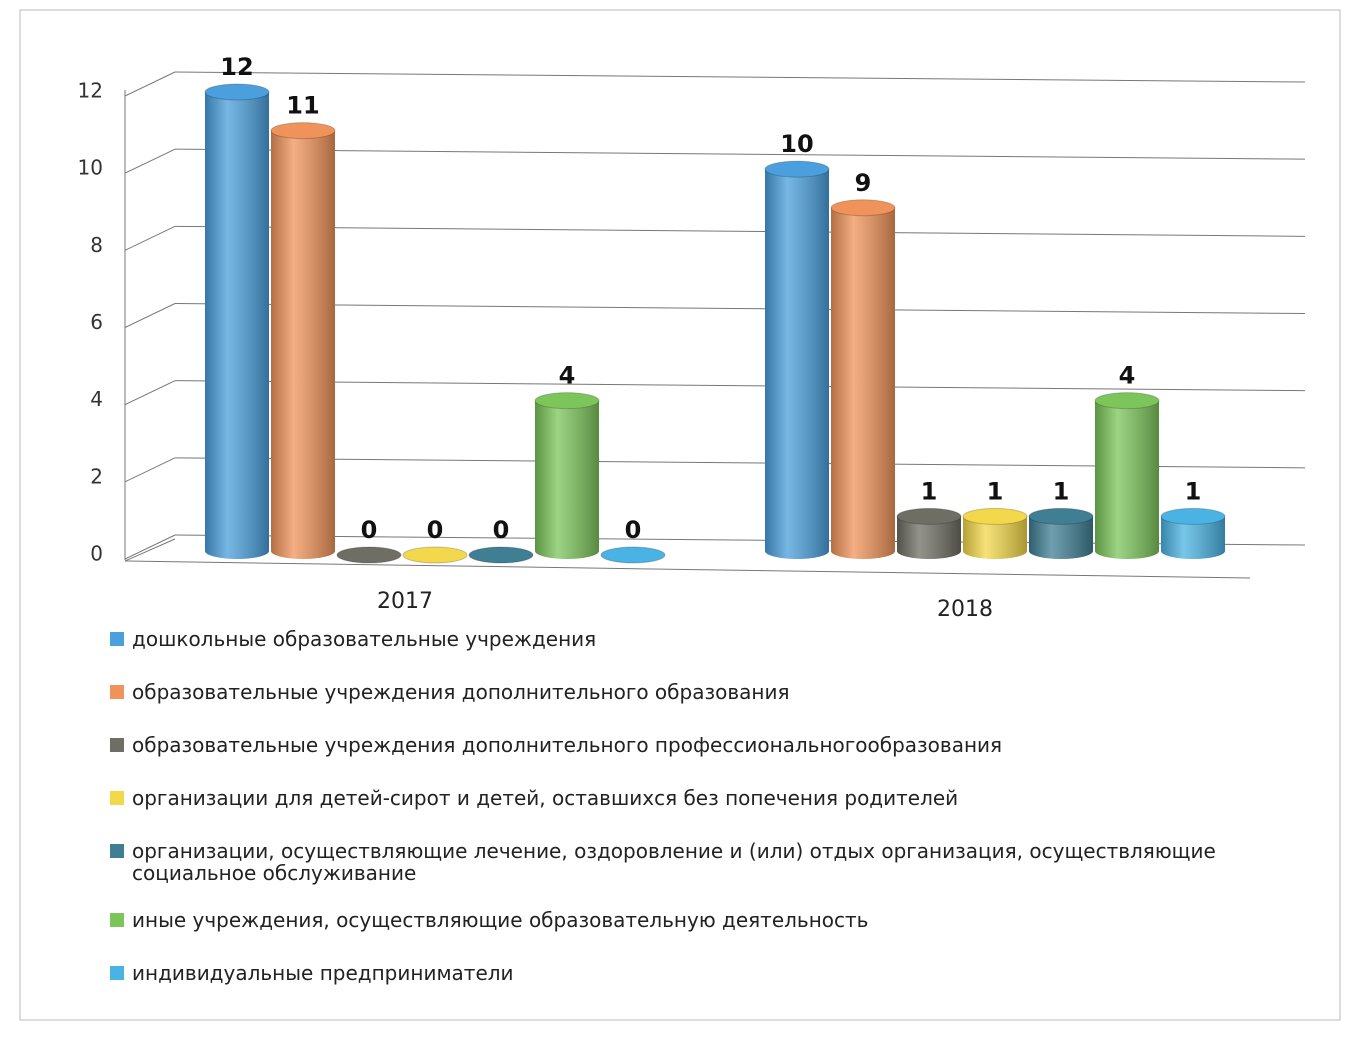 Image resolution: width=1348 pixels, height=1037 pixels. What do you see at coordinates (96, 245) in the screenshot?
I see `y-tick-label: 8` at bounding box center [96, 245].